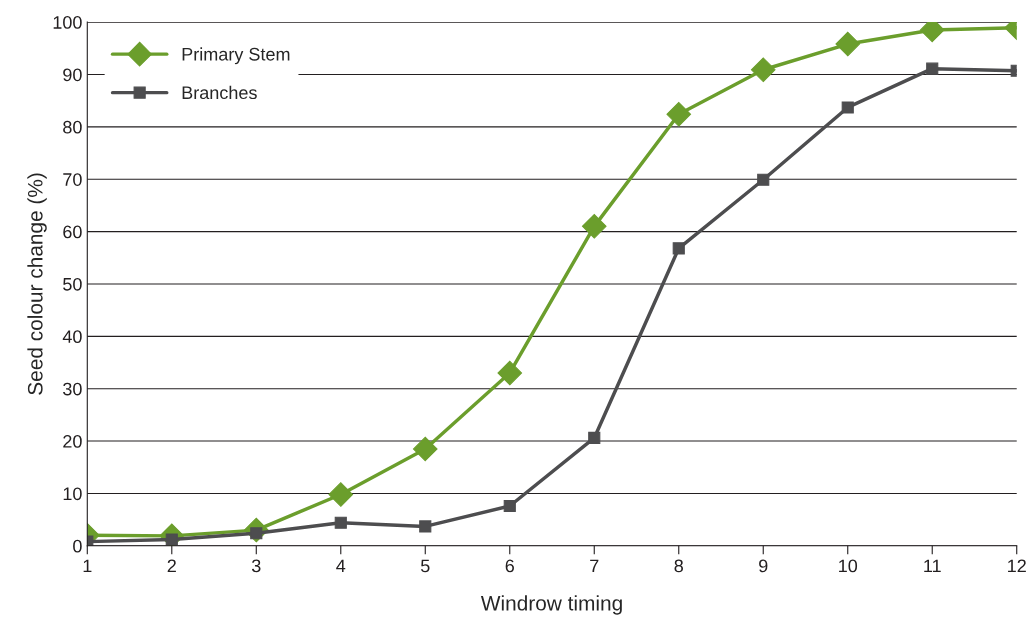 This screenshot has height=631, width=1027. What do you see at coordinates (1017, 566) in the screenshot?
I see `x-tick-label: 12` at bounding box center [1017, 566].